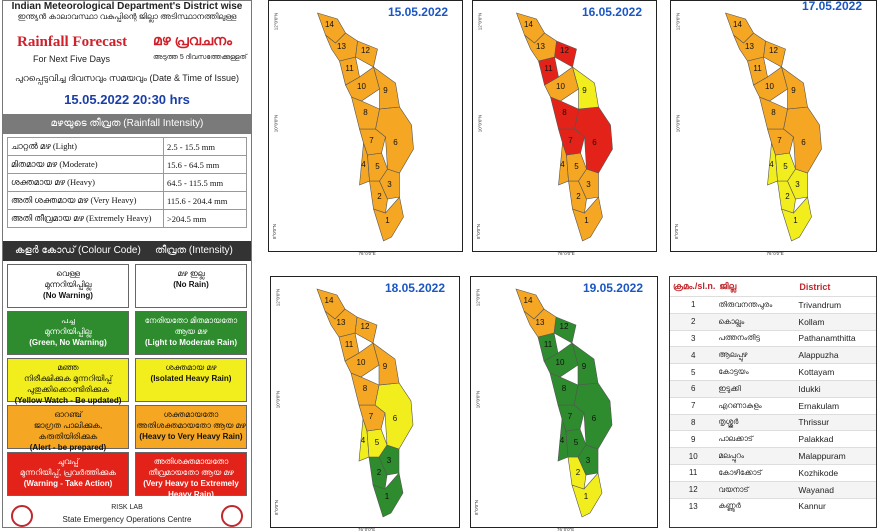 This screenshot has height=532, width=880. What do you see at coordinates (127, 164) in the screenshot?
I see `intensity-row: മിതമായ മഴ (Moderate) 15.6 - 64.5 mm` at bounding box center [127, 164].